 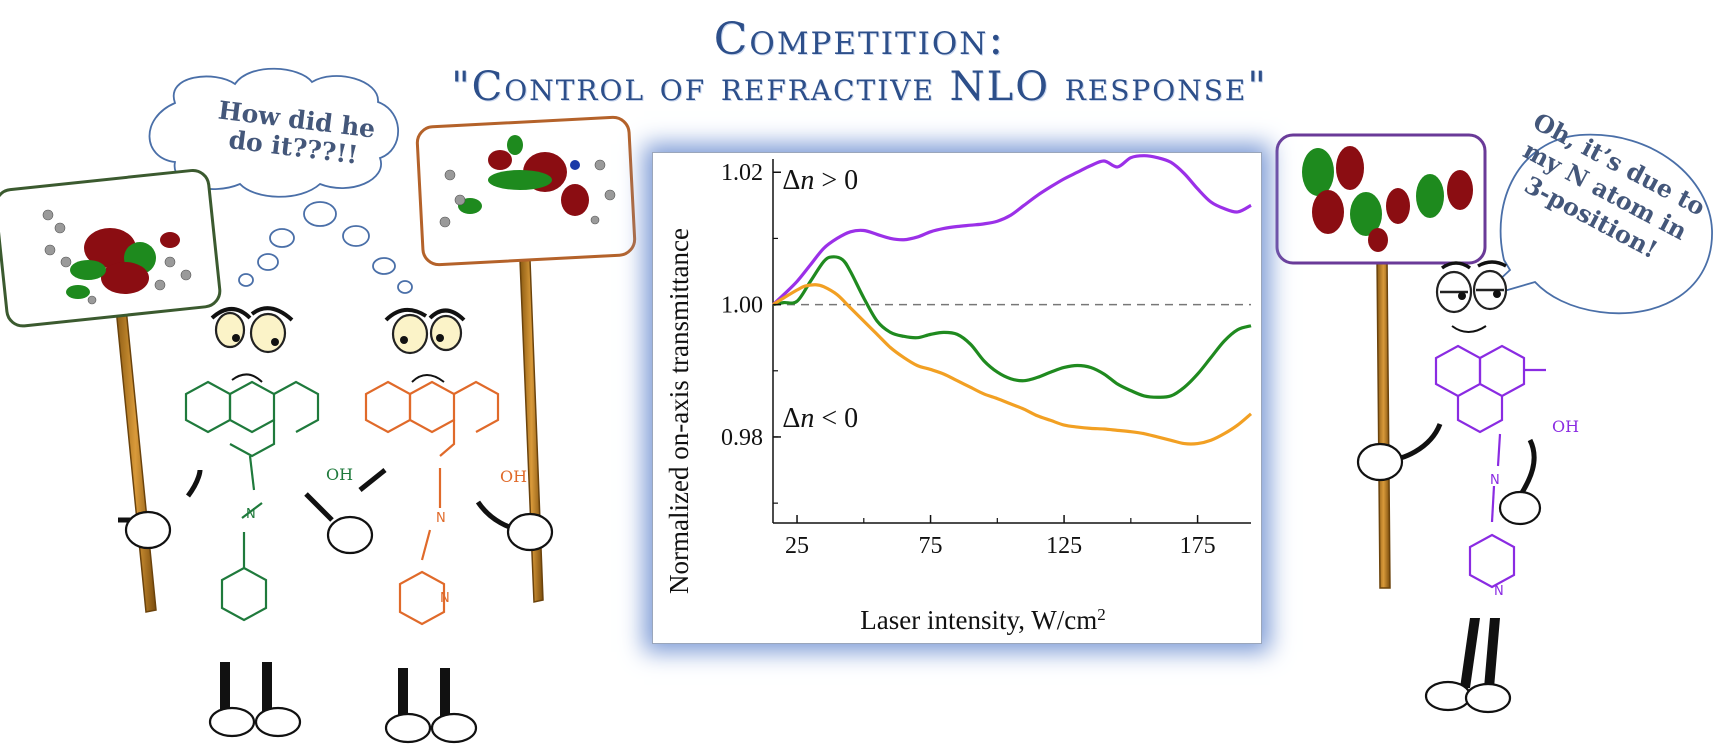 I want to click on character-orange, so click(x=459, y=526).